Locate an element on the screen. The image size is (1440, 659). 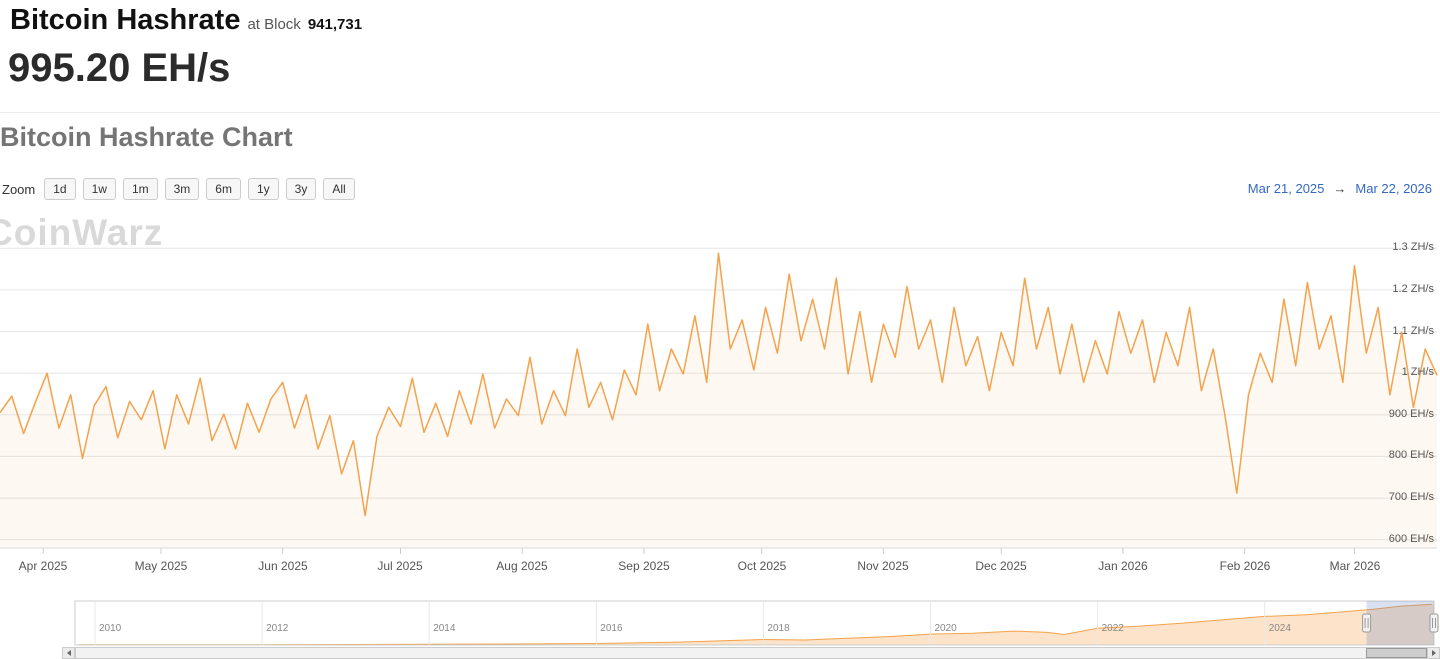
range-from-link: Mar 21, 2025 is located at coordinates (1286, 188).